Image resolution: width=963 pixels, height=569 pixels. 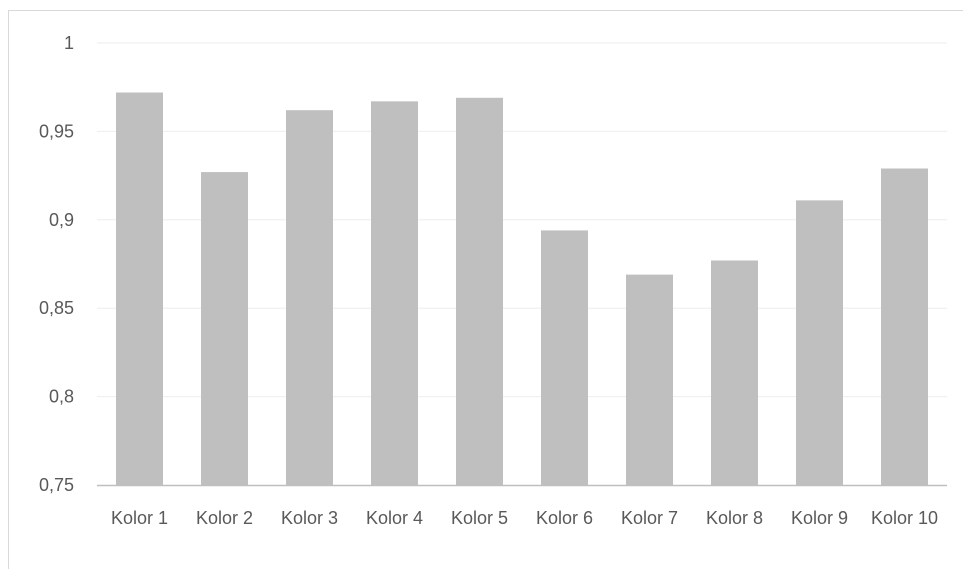 I want to click on x-tick-label: Kolor 4, so click(x=394, y=518).